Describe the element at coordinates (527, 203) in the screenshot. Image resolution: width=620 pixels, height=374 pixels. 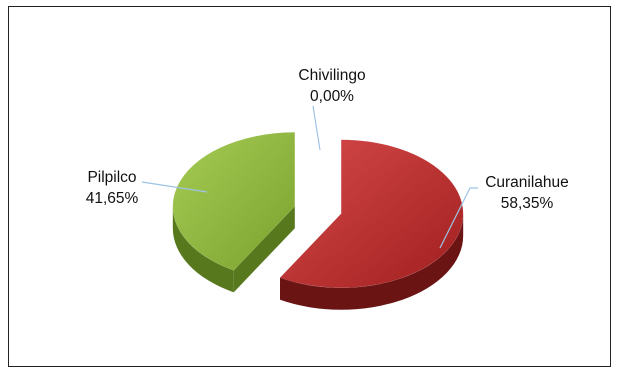
I see `label-curanilahue-value: 58,35%` at that location.